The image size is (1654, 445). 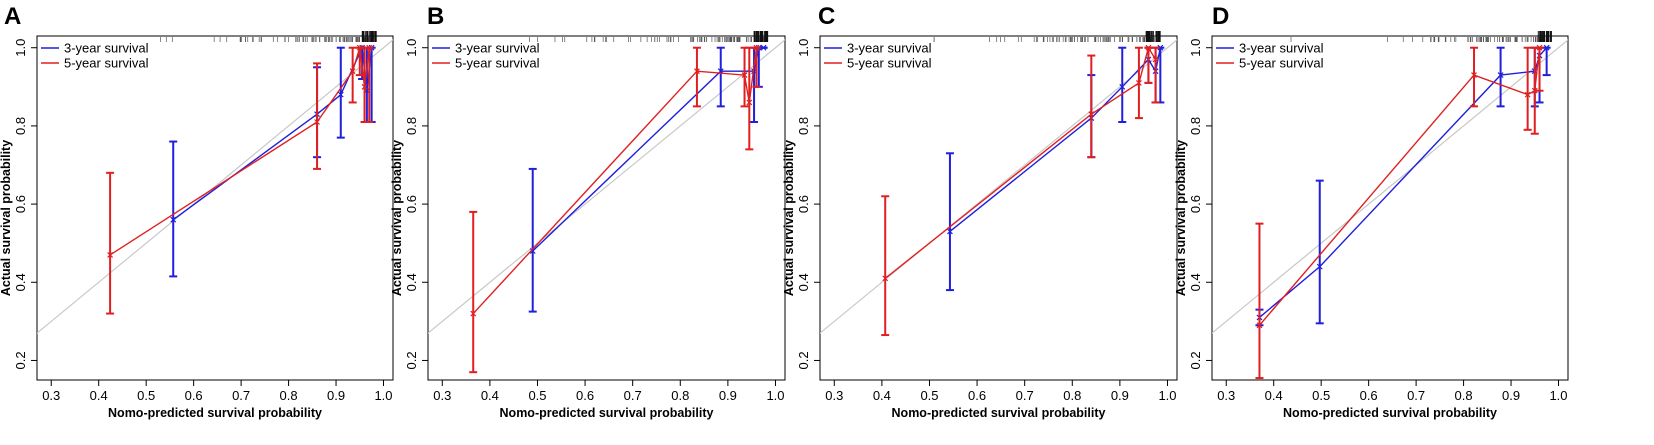 What do you see at coordinates (826, 16) in the screenshot?
I see `panel-letter: C` at bounding box center [826, 16].